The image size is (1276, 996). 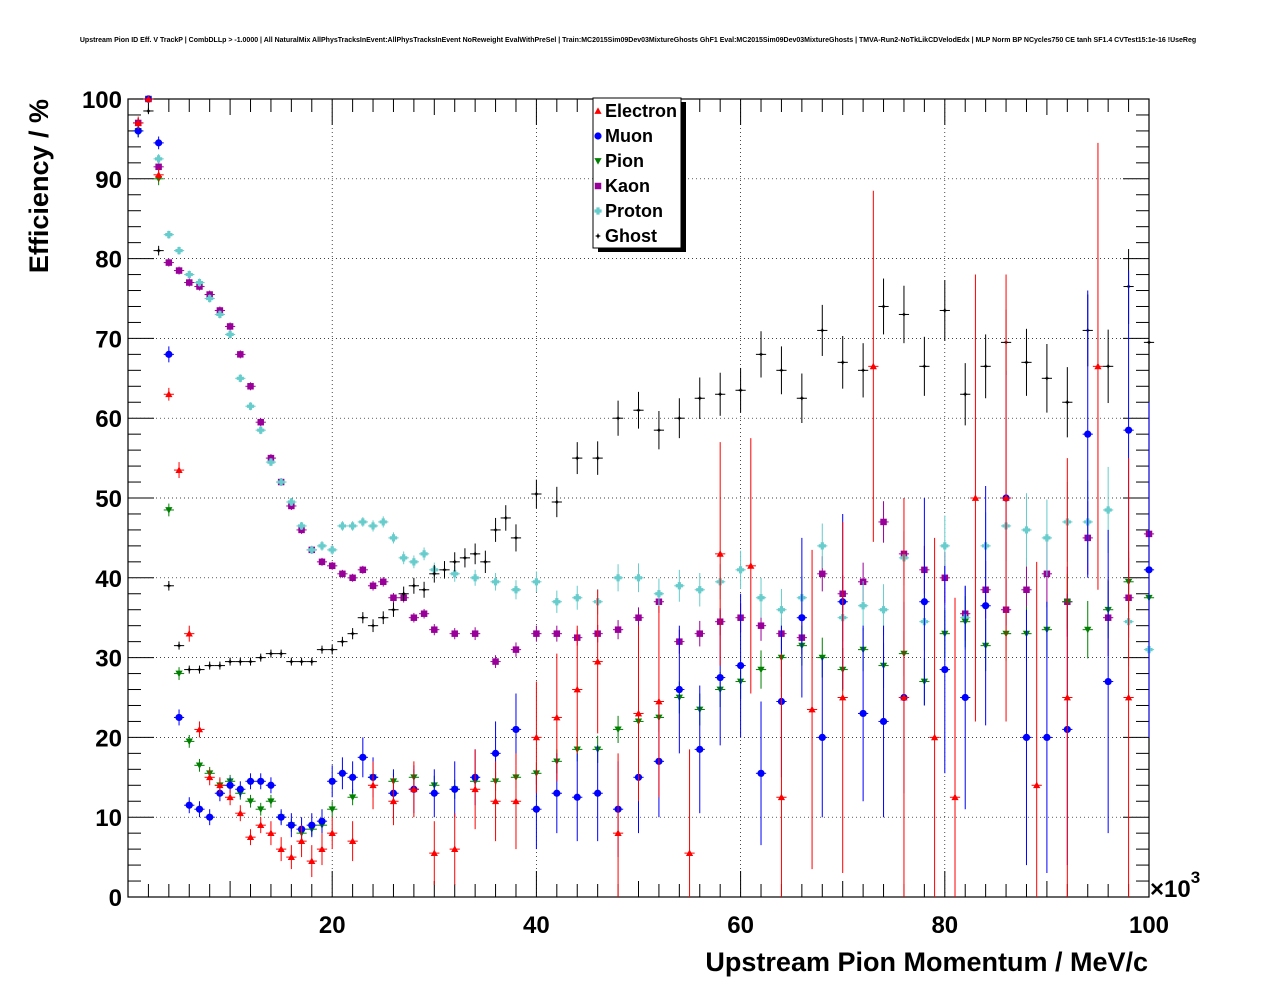 What do you see at coordinates (626, 236) in the screenshot?
I see `legend-entry-ghost: Ghost` at bounding box center [626, 236].